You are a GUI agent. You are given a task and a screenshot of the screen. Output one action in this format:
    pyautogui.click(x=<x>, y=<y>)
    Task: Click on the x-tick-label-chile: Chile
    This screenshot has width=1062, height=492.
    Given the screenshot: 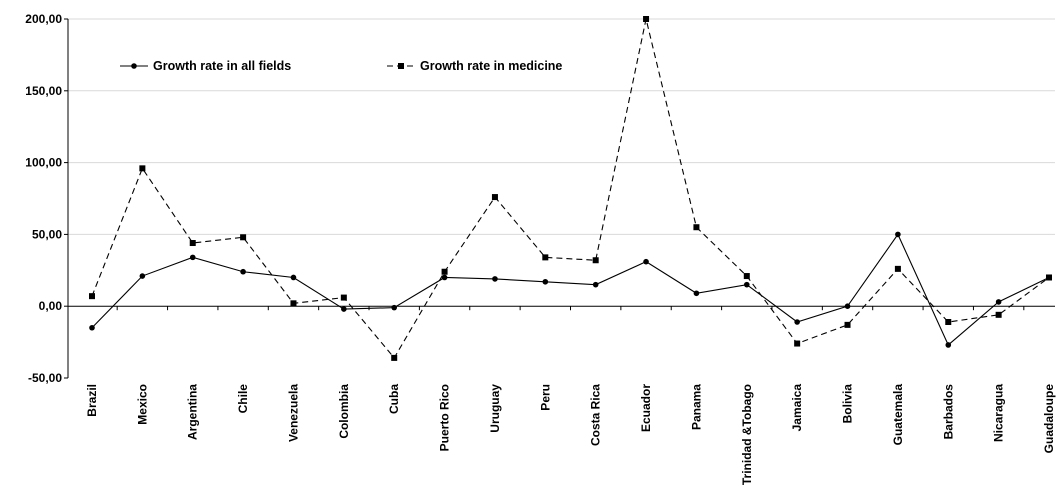 What is the action you would take?
    pyautogui.click(x=243, y=399)
    